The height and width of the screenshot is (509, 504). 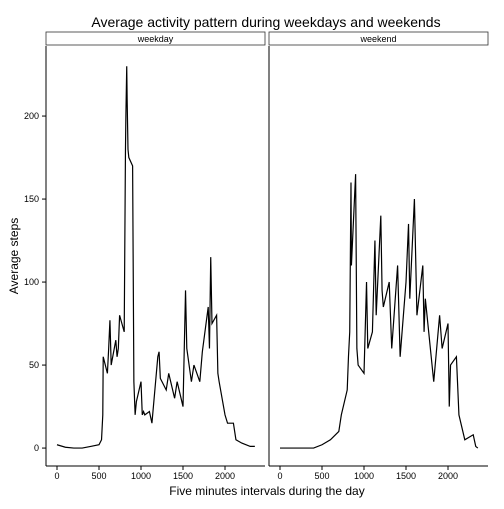 I want to click on strip-label: weekend, so click(x=377, y=39).